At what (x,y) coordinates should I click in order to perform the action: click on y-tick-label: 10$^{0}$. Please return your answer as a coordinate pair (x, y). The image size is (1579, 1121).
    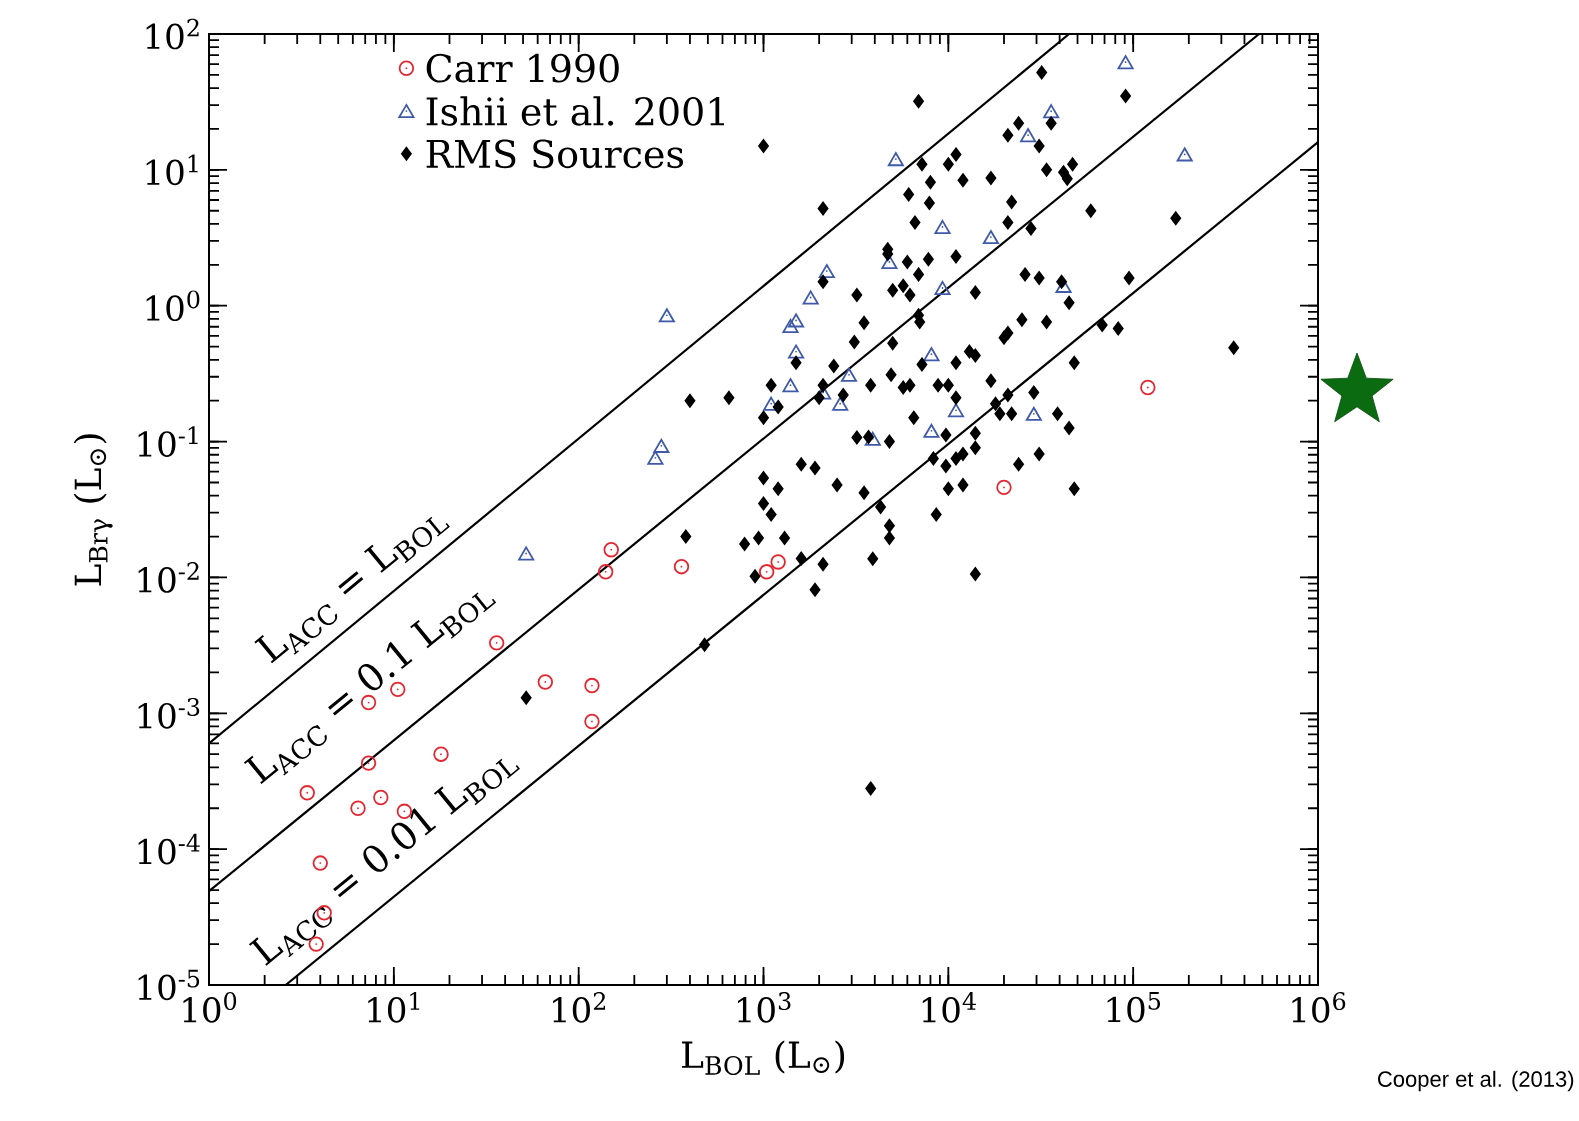
    Looking at the image, I should click on (173, 306).